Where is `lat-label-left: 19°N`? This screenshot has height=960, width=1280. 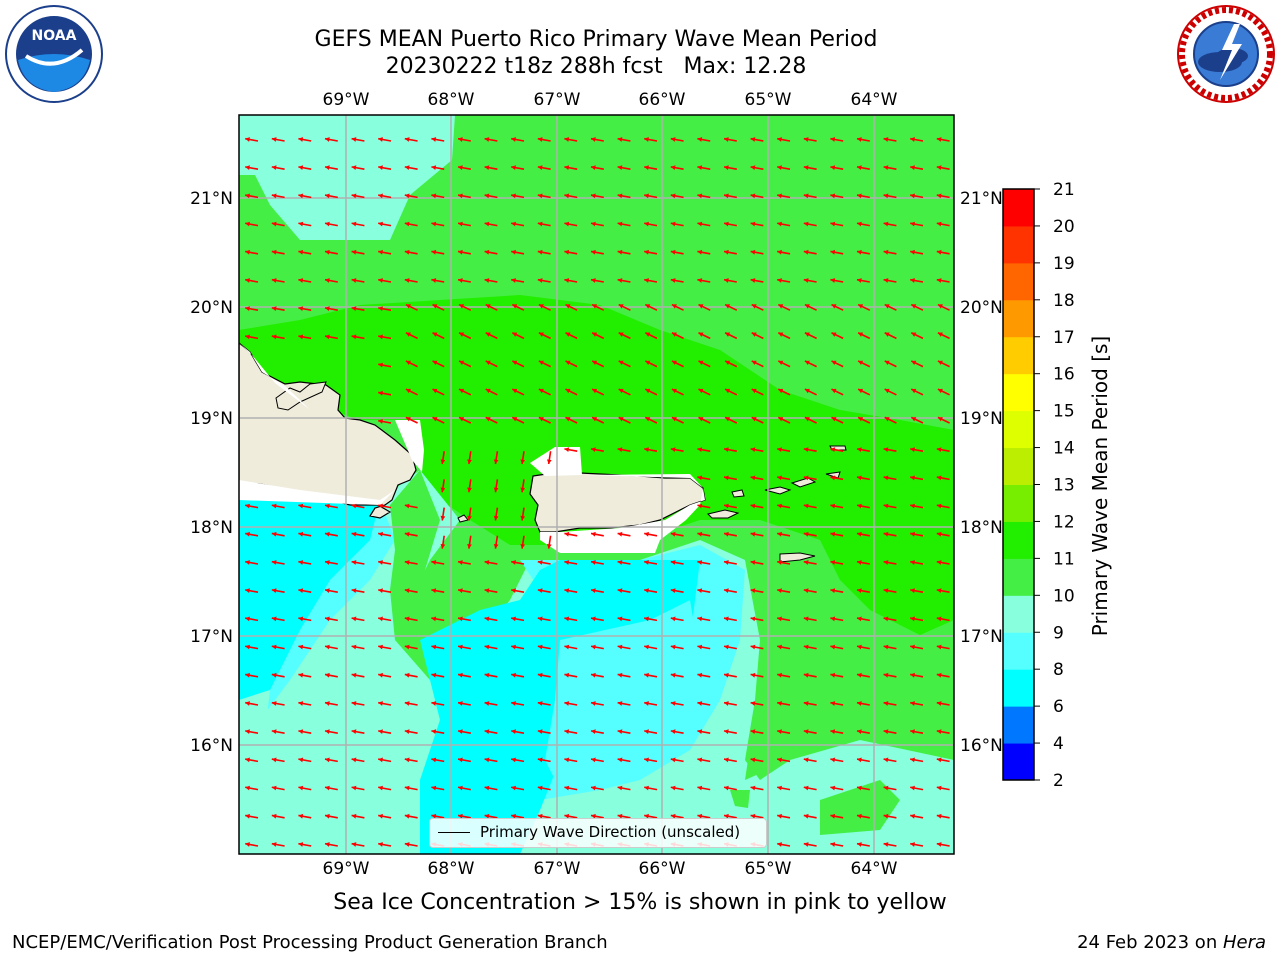
lat-label-left: 19°N is located at coordinates (211, 419).